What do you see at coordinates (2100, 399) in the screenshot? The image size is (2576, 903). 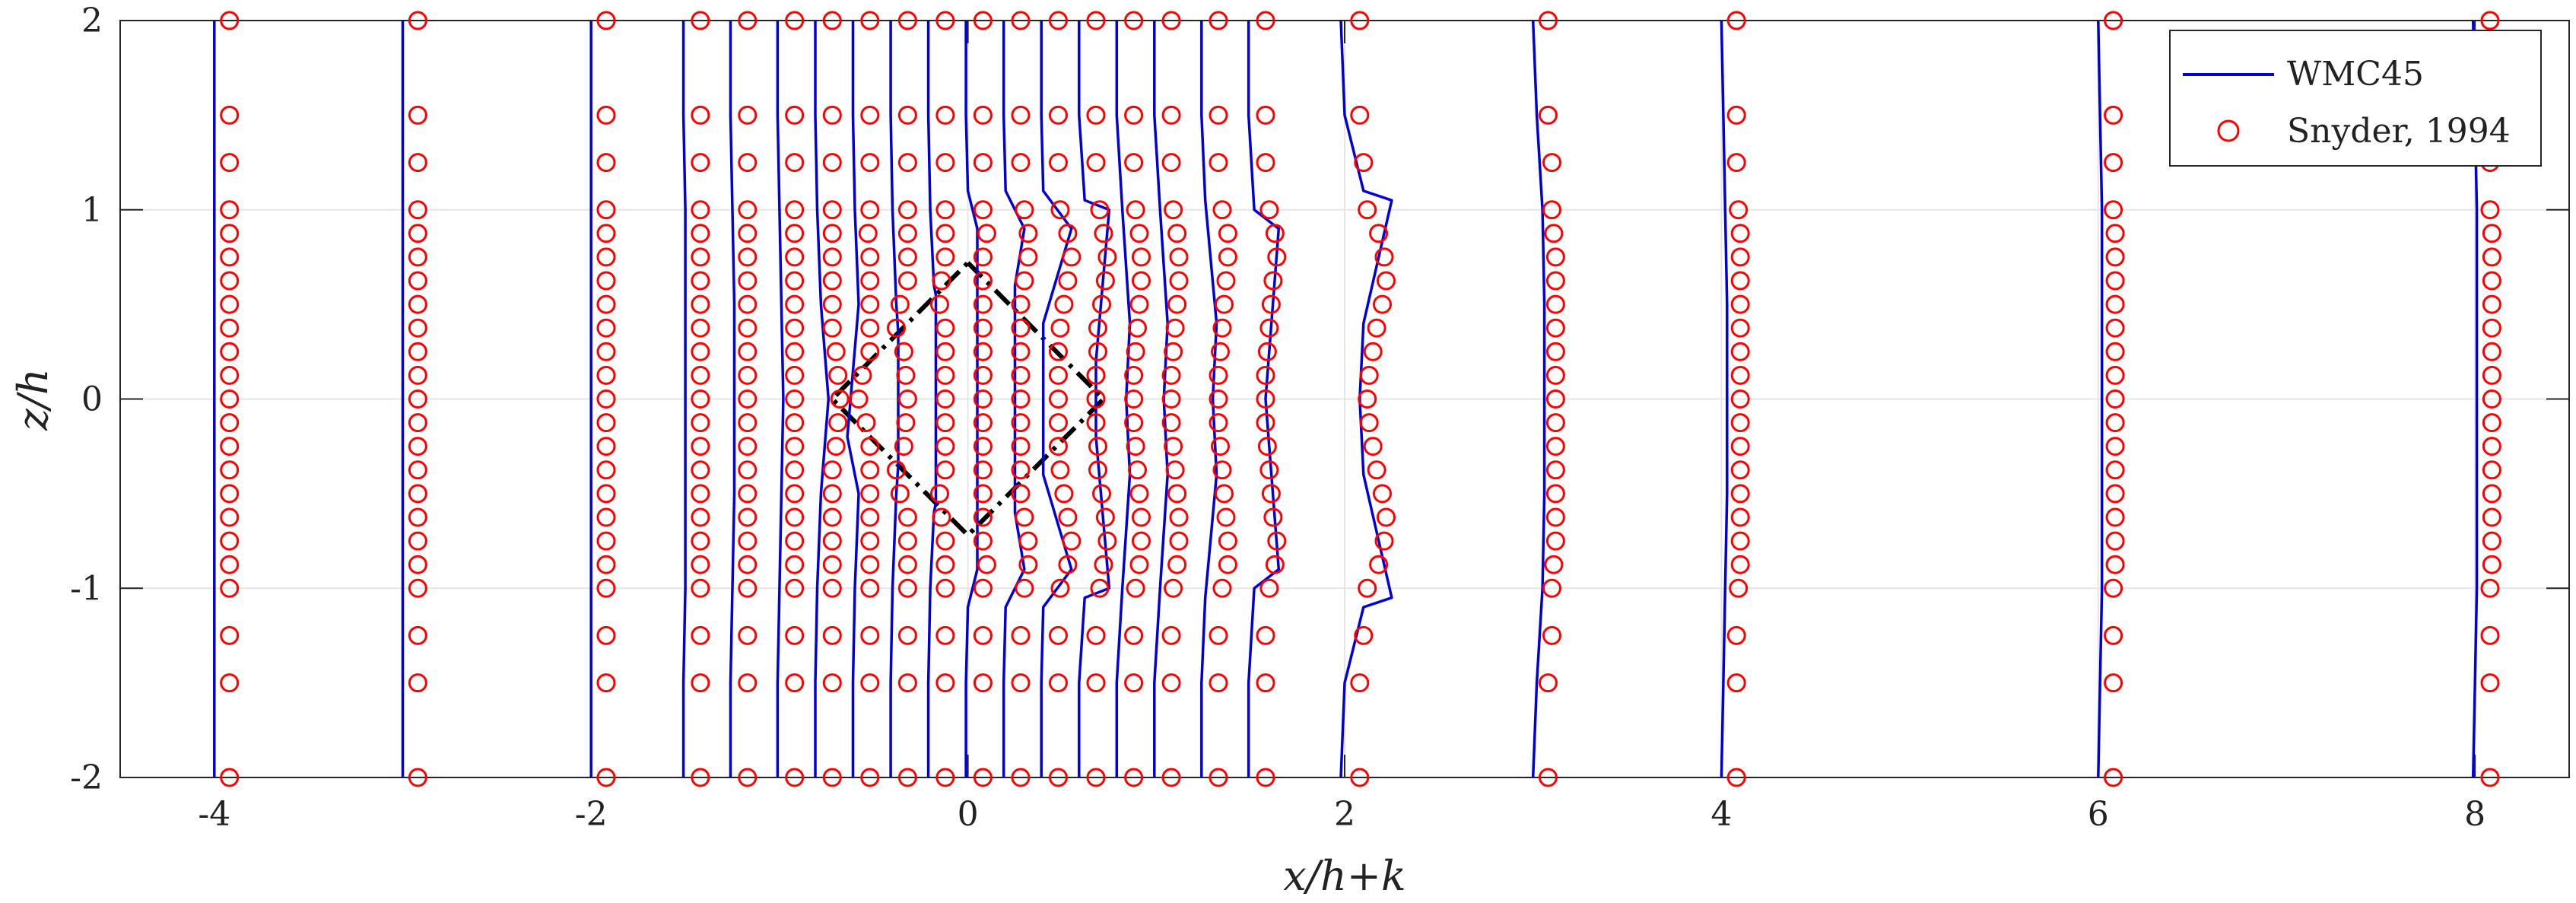 I see `wmc45-profile-line` at bounding box center [2100, 399].